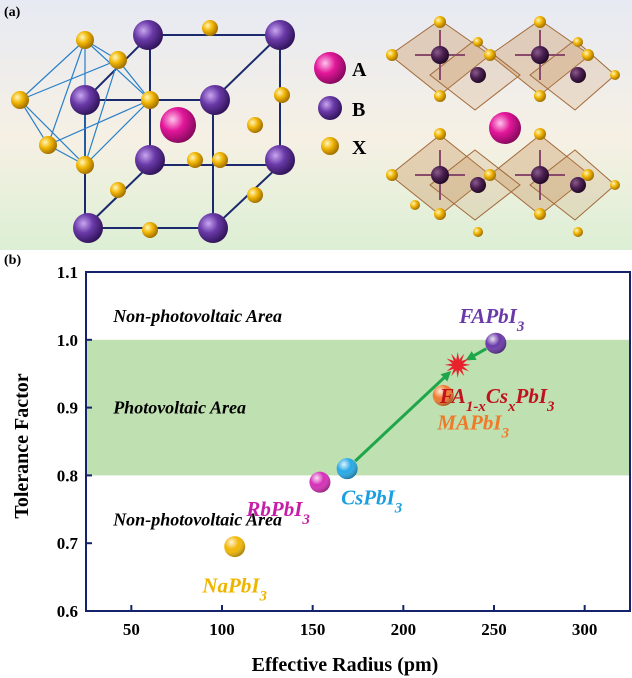 The width and height of the screenshot is (632, 678). I want to click on legend-label-a: A, so click(359, 70).